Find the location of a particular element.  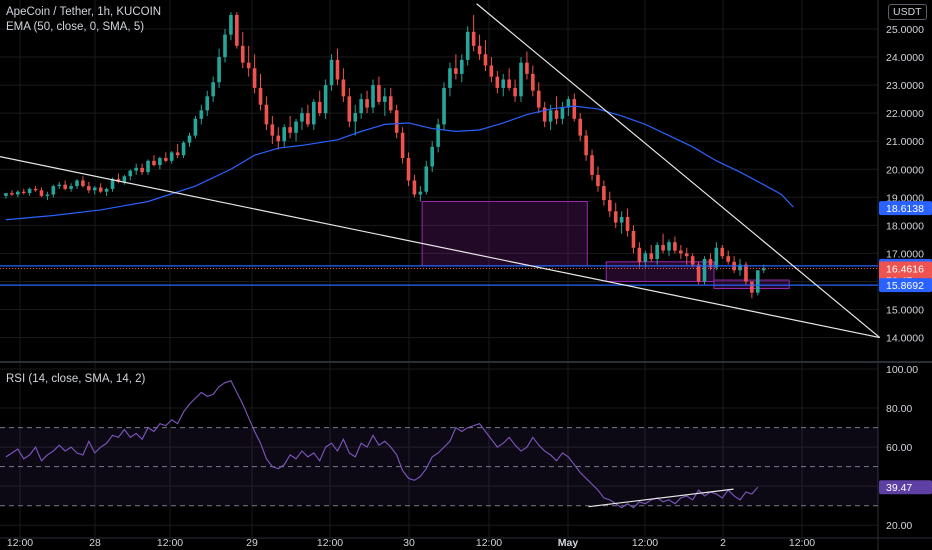

currency-badge: USDT is located at coordinates (907, 12).